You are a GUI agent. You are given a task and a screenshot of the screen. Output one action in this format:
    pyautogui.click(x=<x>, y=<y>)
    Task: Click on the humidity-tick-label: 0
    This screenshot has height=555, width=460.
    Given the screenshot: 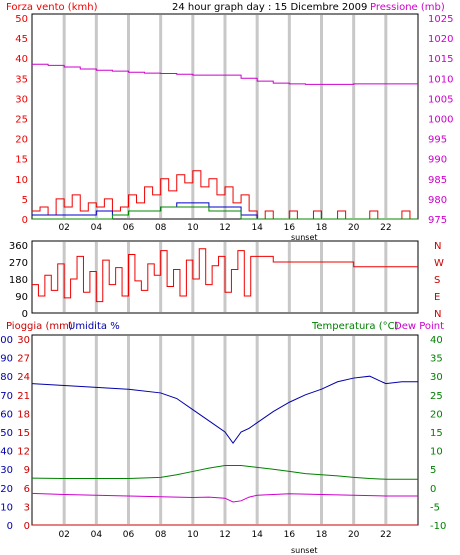 What is the action you would take?
    pyautogui.click(x=10, y=526)
    